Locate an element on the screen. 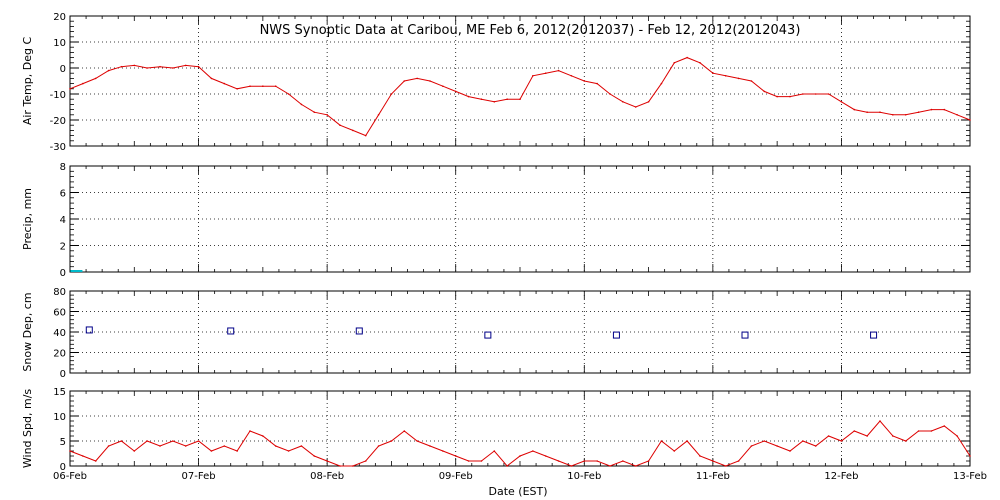  y-tick-label: 15 is located at coordinates (59, 392).